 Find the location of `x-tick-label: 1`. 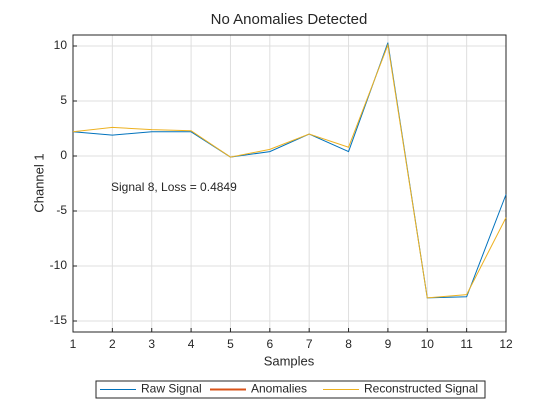

x-tick-label: 1 is located at coordinates (73, 344).